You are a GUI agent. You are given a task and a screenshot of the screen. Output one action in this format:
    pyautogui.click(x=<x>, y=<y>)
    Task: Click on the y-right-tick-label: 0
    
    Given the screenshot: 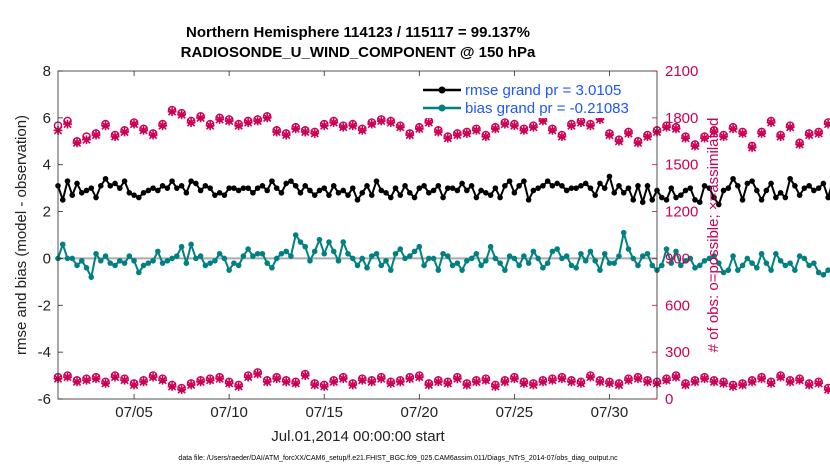 What is the action you would take?
    pyautogui.click(x=669, y=399)
    